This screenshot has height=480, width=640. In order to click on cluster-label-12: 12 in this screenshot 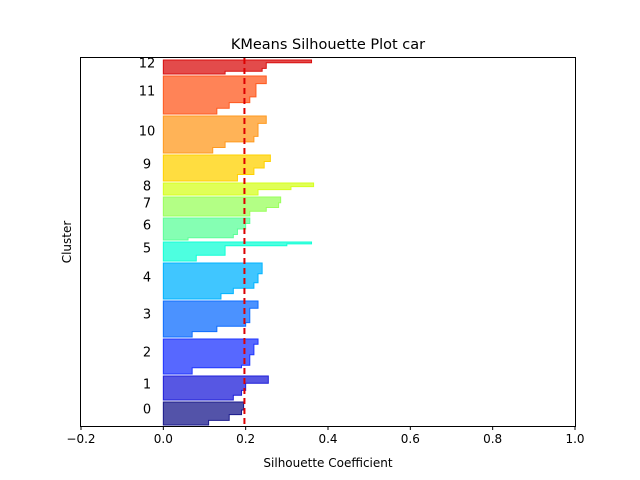, I will do `click(147, 64)`.